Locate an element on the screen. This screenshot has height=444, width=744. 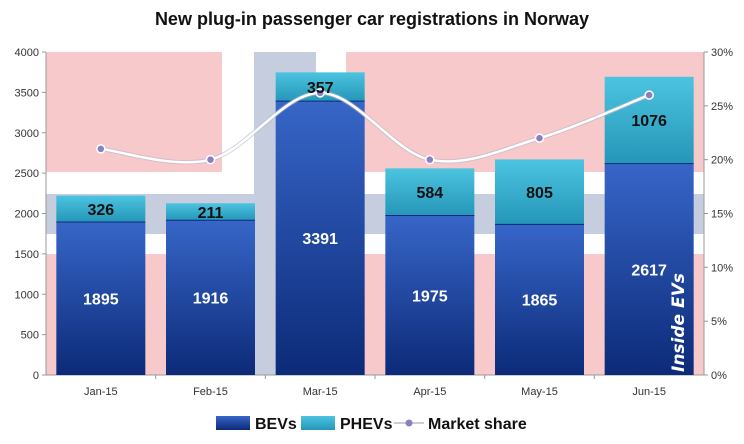
y-tick-label: 0 is located at coordinates (36, 376).